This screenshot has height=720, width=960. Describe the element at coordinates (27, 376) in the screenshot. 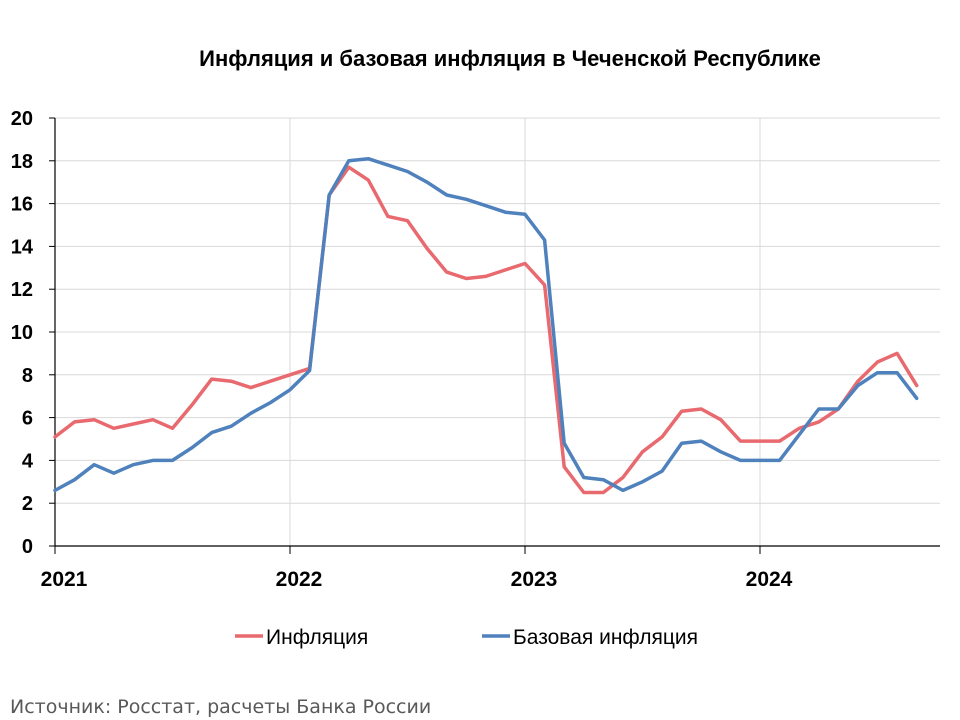

I see `y-tick-label: 8` at that location.